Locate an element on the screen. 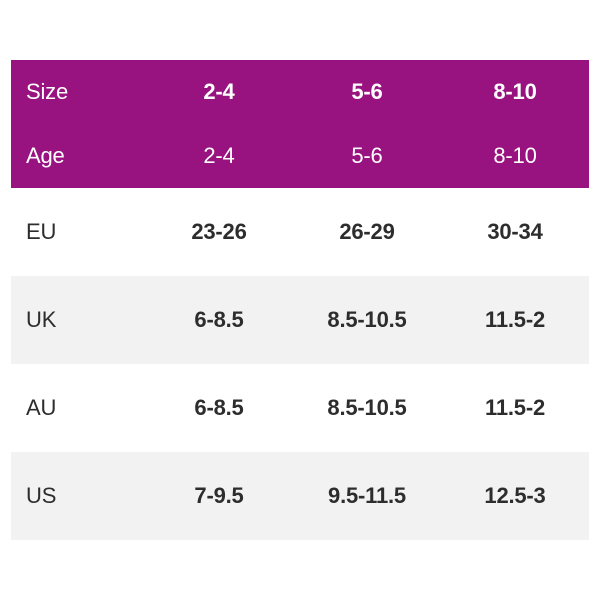 This screenshot has height=600, width=600. uk-size-value: 6-8.5 is located at coordinates (219, 319).